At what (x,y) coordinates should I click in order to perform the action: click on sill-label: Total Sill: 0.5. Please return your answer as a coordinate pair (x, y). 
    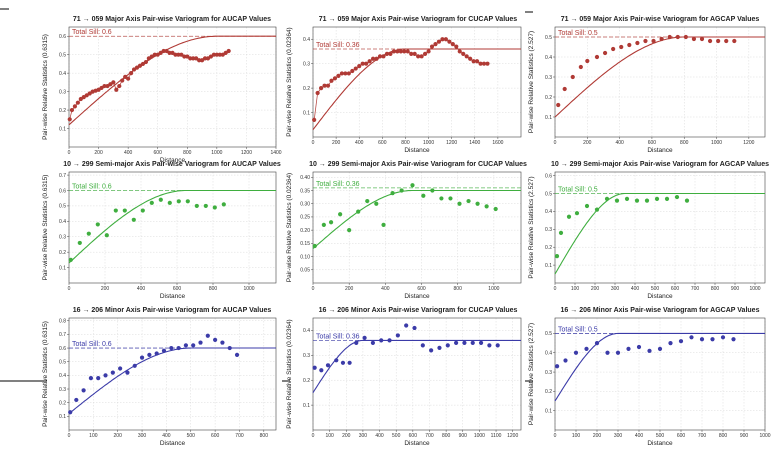
    Looking at the image, I should click on (578, 189).